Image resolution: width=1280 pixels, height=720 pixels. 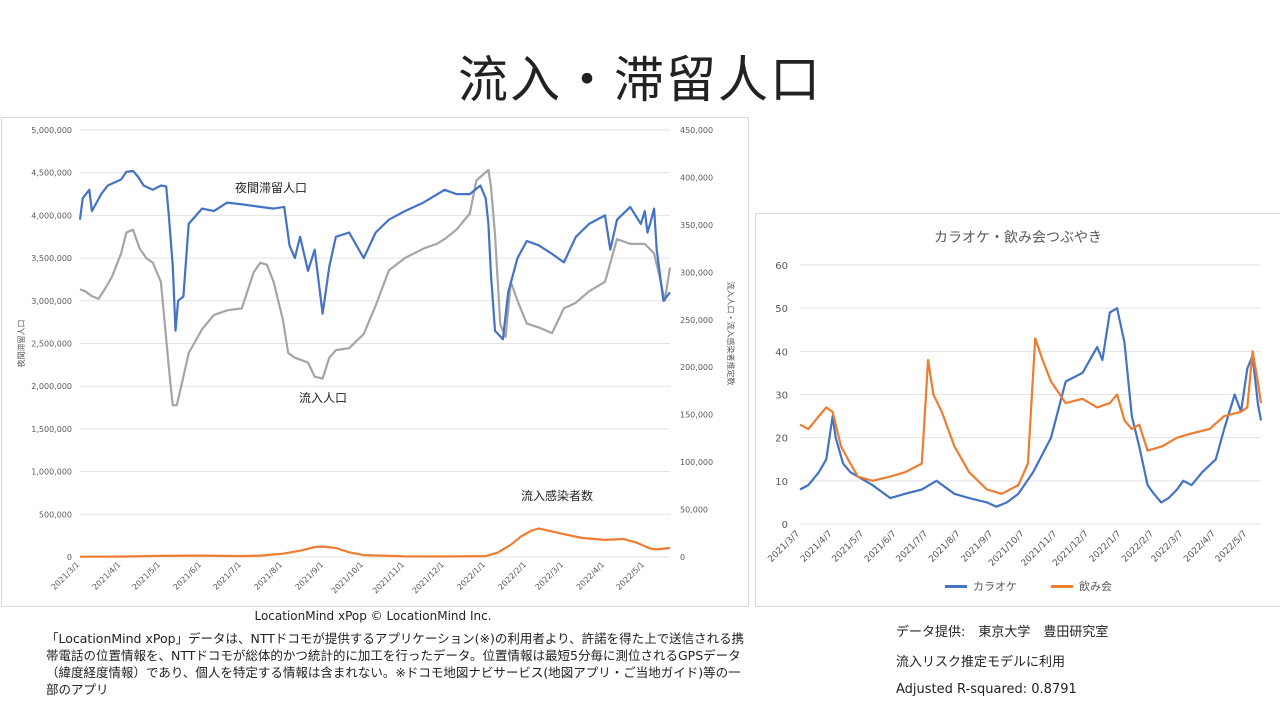 What do you see at coordinates (66, 576) in the screenshot?
I see `x-tick-label: 2021/3/1` at bounding box center [66, 576].